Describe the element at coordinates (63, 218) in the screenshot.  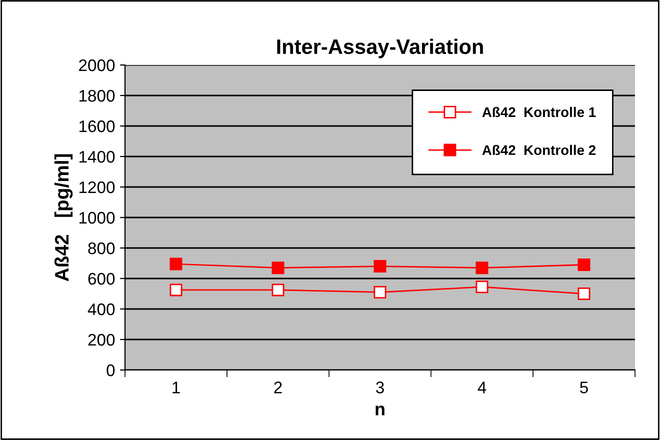
I see `y-axis-title: Aß42 [pg/ml]` at that location.